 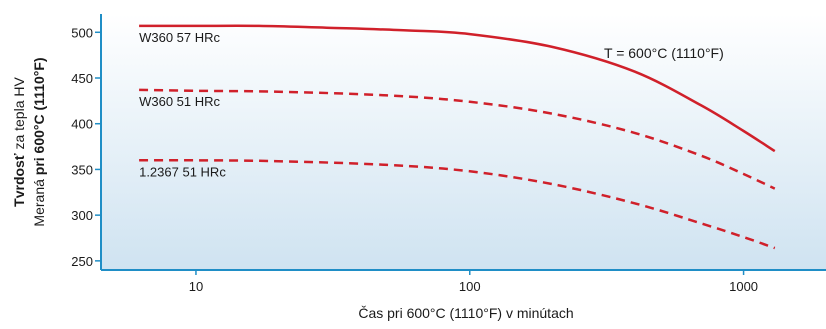 I want to click on y-tick-label: 400, so click(x=82, y=124).